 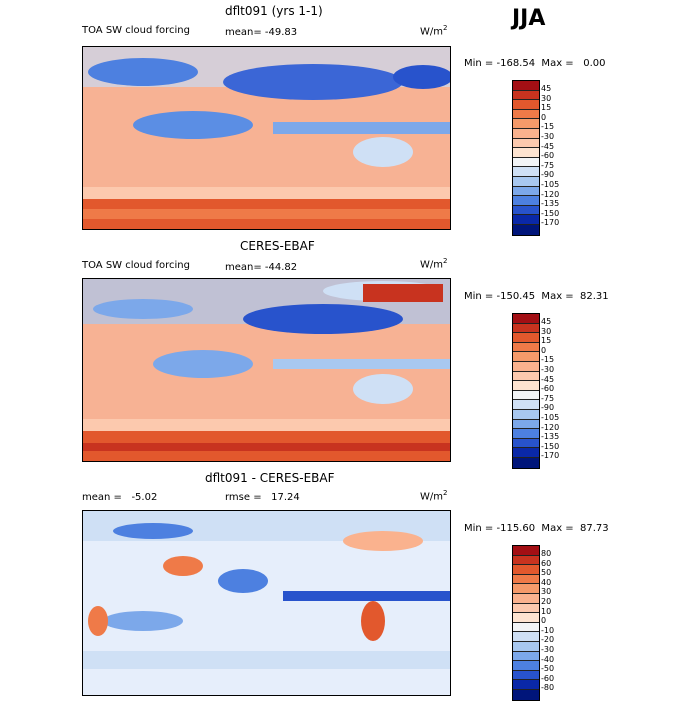 What do you see at coordinates (546, 601) in the screenshot?
I see `colorbar-tick-label: 20` at bounding box center [546, 601].